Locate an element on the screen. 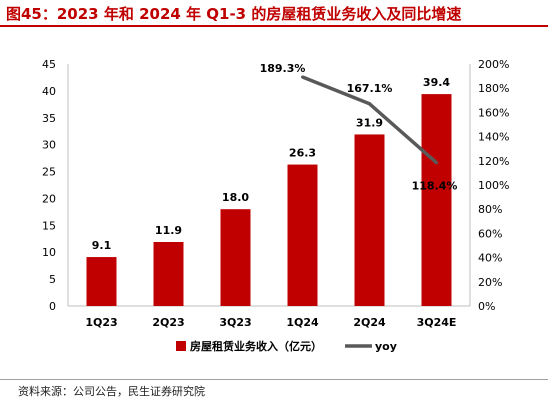  y-left-tick-label: 10 is located at coordinates (49, 252).